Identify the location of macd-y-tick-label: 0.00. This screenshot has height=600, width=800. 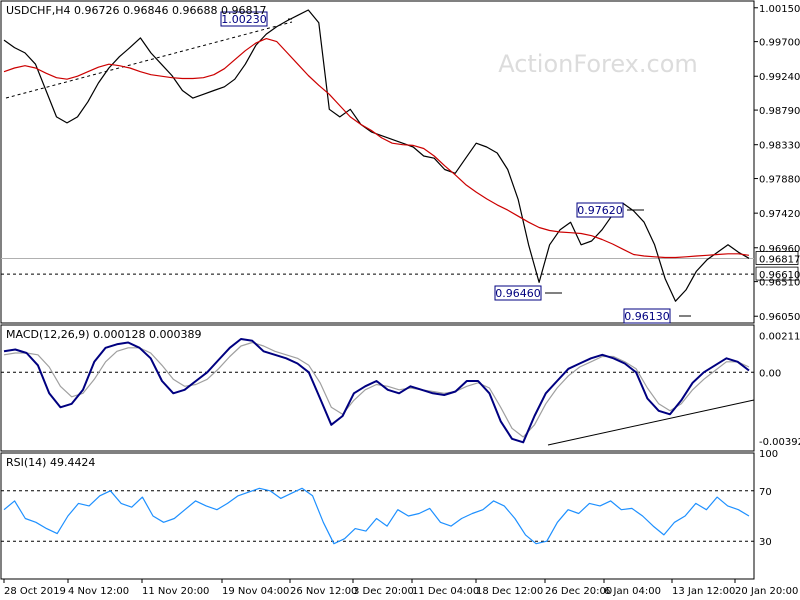
(770, 373).